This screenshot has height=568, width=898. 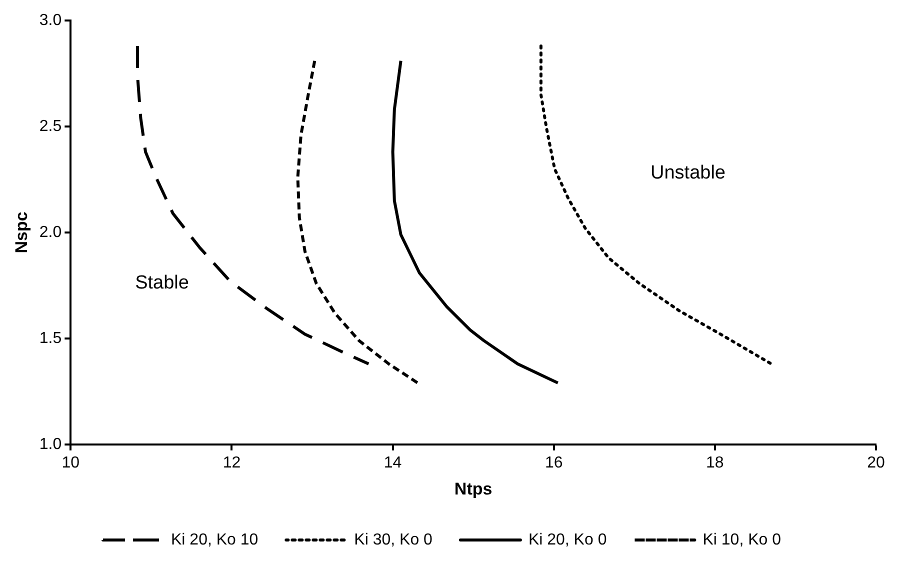 I want to click on annotation: Unstable, so click(x=688, y=173).